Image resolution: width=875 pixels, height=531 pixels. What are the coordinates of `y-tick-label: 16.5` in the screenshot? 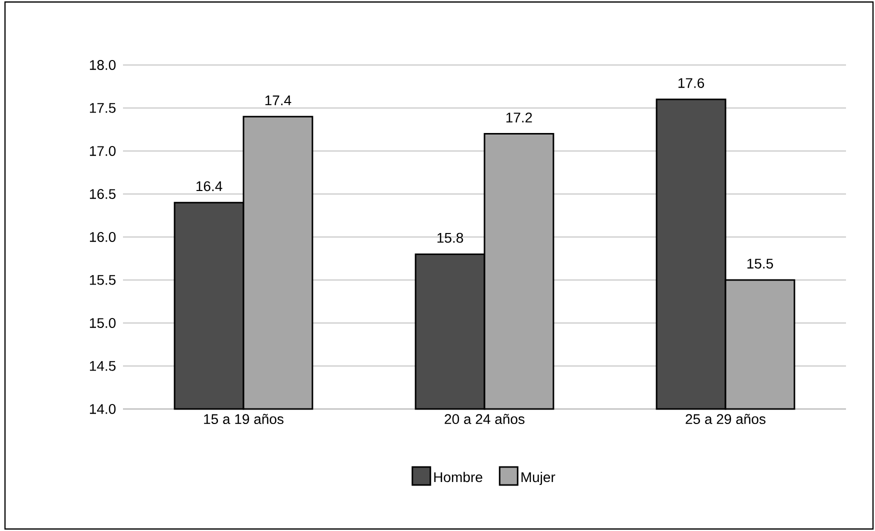 It's located at (103, 194).